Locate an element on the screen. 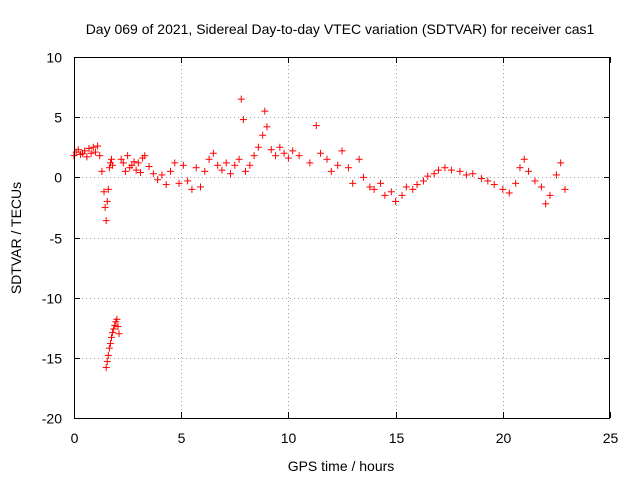 The image size is (640, 480). x-tick-label: 0 is located at coordinates (75, 438).